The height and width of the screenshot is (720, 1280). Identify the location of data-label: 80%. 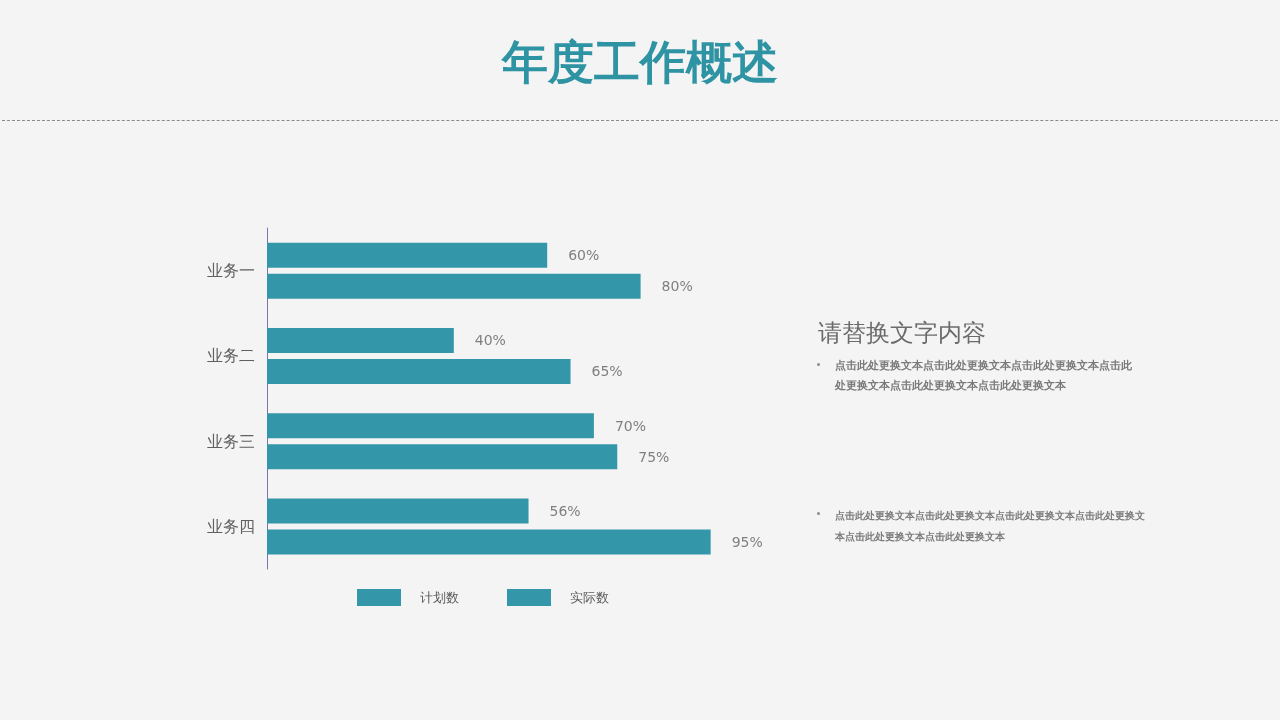
(677, 286).